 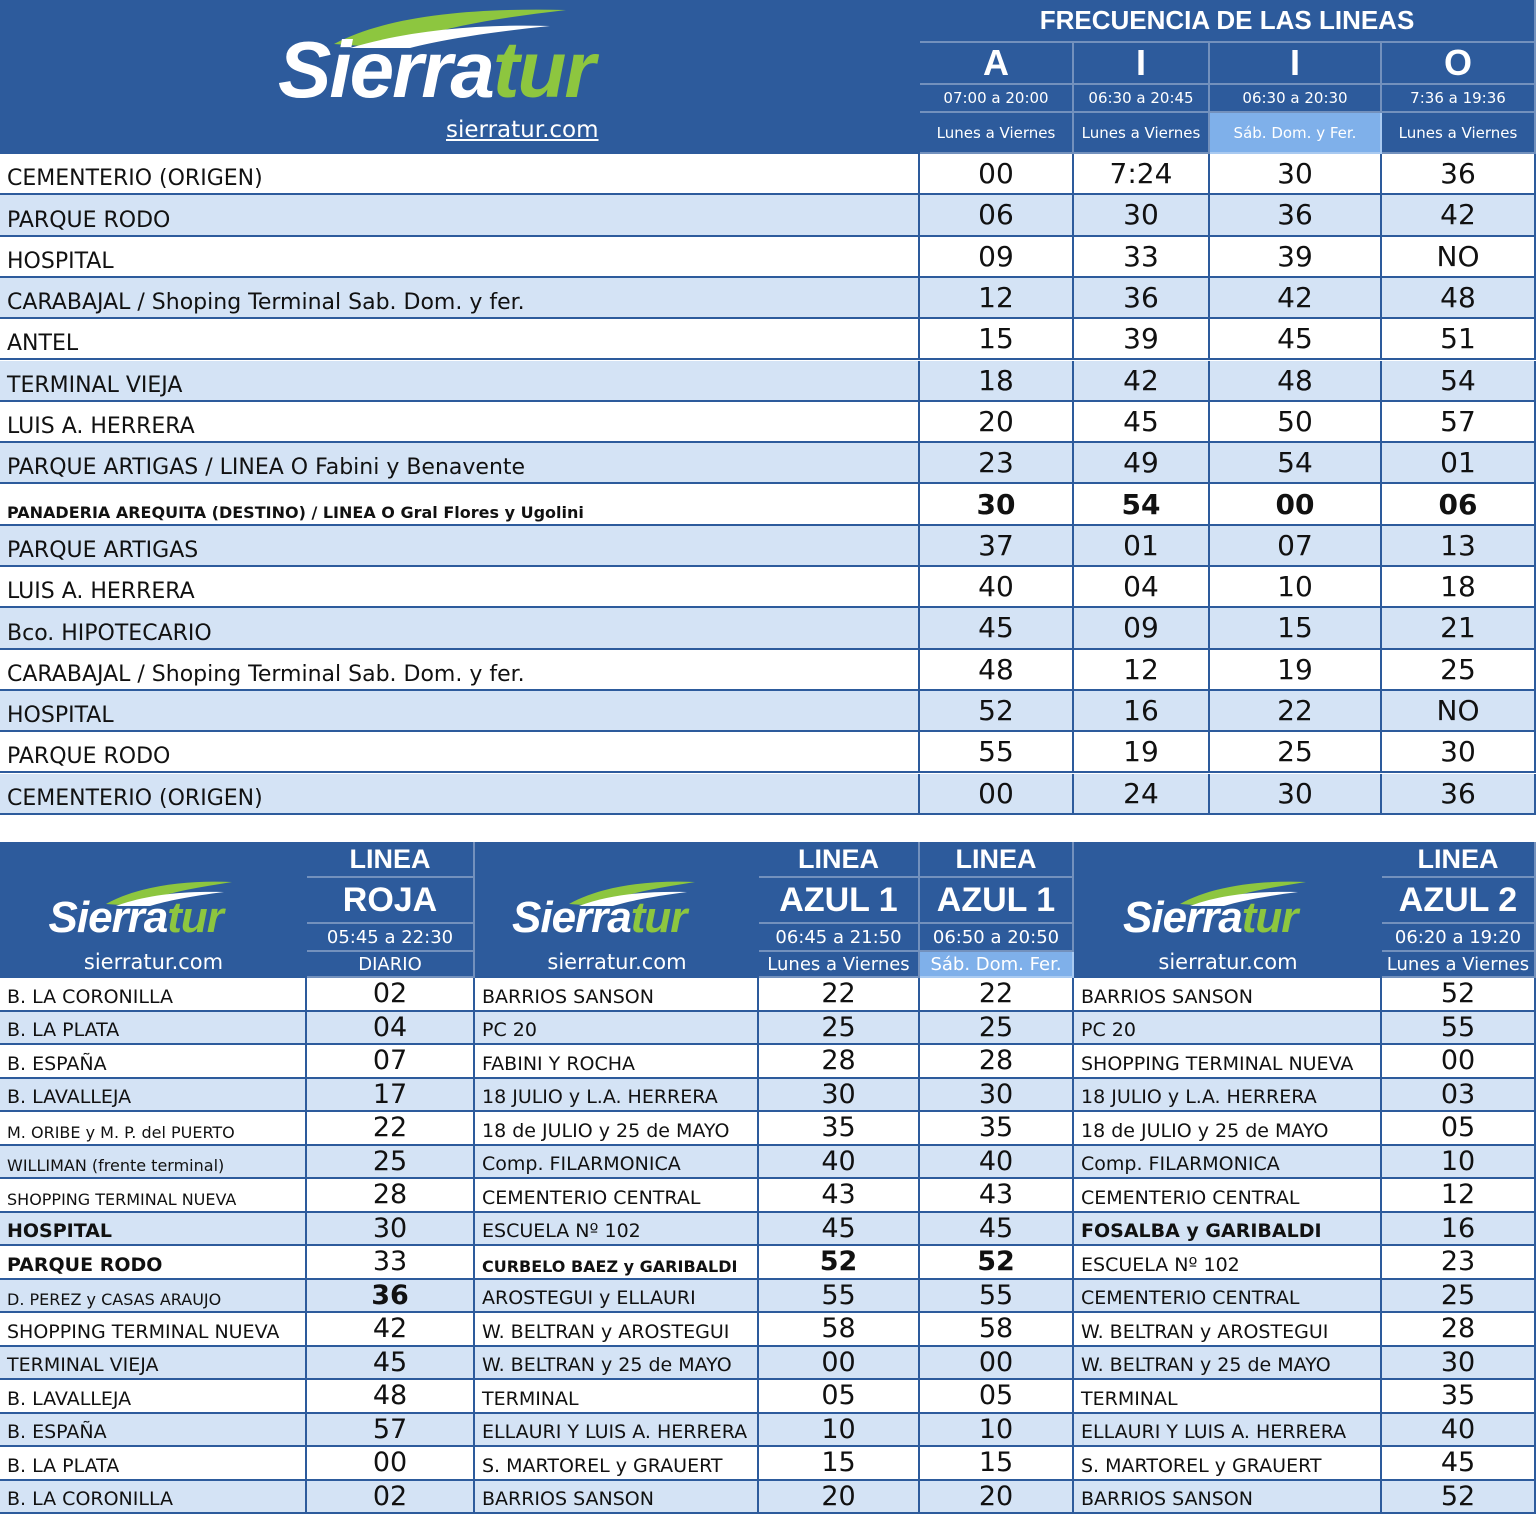 I want to click on time-cell: 18, so click(x=1459, y=588).